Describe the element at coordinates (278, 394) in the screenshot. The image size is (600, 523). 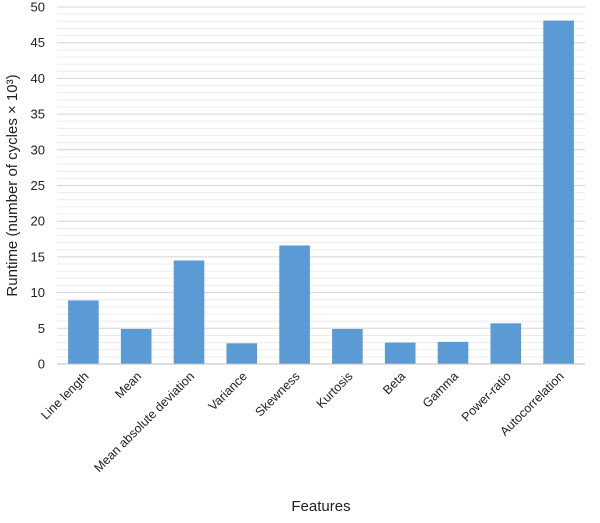
I see `x-tick-label: Skewness` at that location.